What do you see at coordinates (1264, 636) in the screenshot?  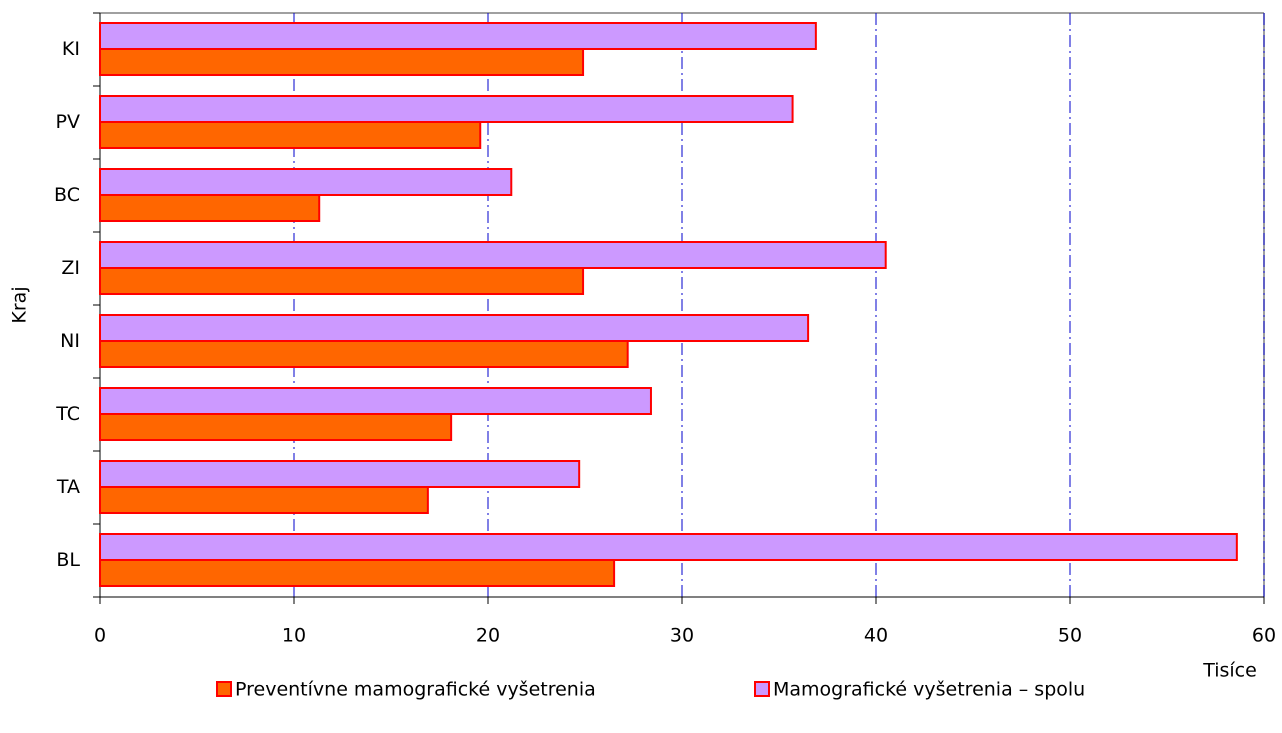 I see `x-tick-label: 60` at bounding box center [1264, 636].